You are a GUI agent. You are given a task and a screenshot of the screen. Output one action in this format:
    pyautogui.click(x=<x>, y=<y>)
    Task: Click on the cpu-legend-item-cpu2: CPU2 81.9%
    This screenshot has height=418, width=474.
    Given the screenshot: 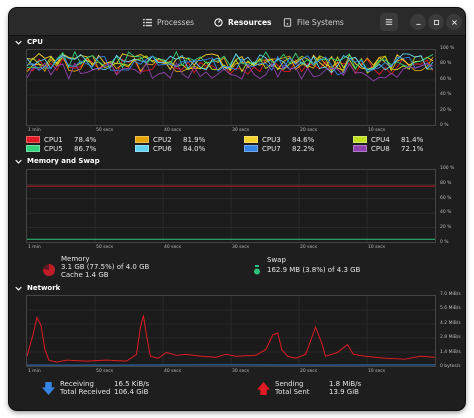 What is the action you would take?
    pyautogui.click(x=170, y=139)
    